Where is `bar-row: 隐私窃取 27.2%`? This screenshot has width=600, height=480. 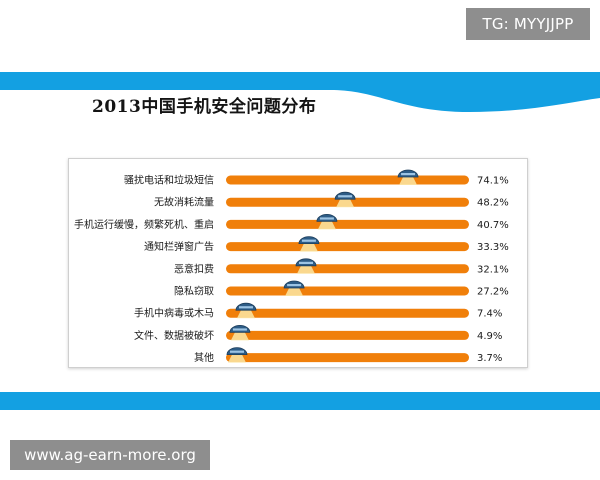 bar-row: 隐私窃取 27.2% is located at coordinates (341, 289).